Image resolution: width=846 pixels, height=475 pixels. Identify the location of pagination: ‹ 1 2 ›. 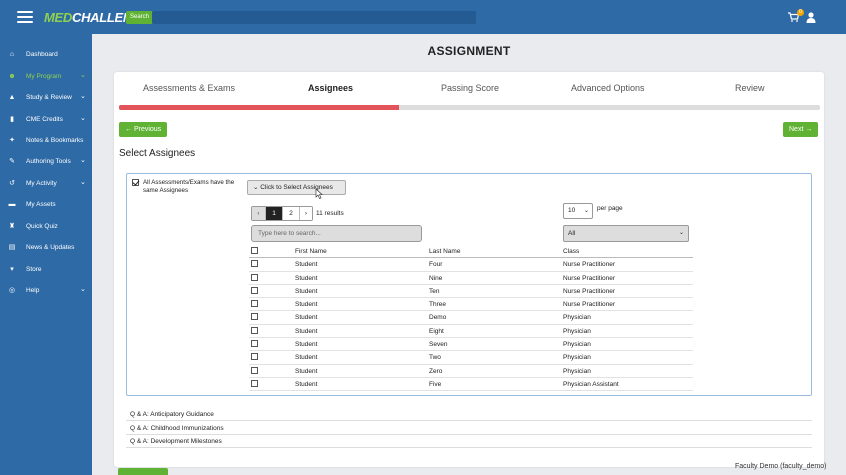
(282, 213).